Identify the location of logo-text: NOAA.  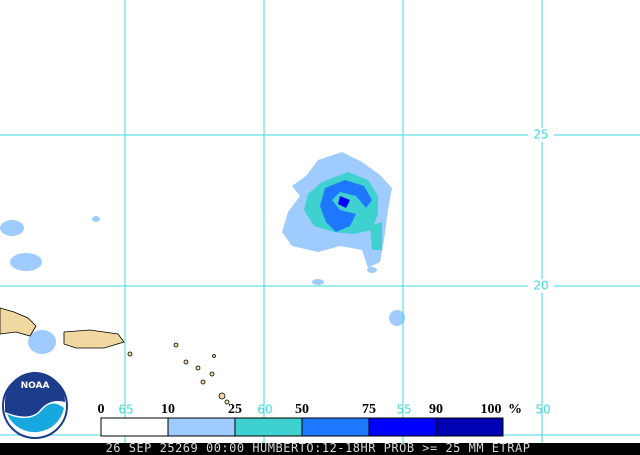
(35, 386).